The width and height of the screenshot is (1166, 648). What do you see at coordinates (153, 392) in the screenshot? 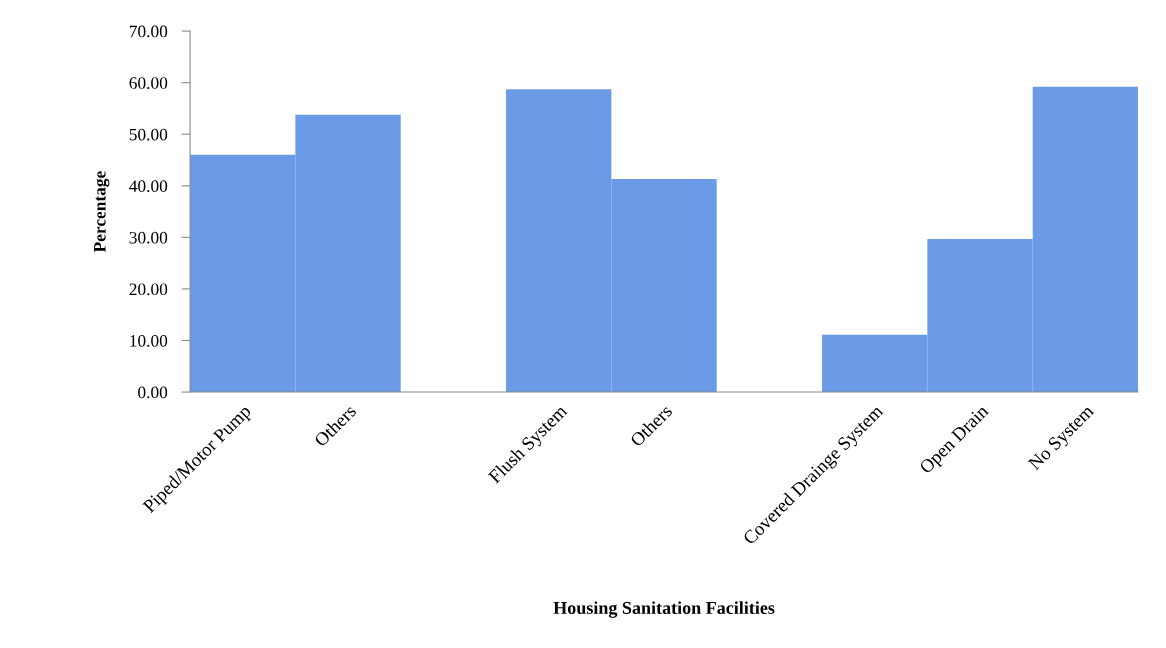
I see `y-tick-label: 0.00` at bounding box center [153, 392].